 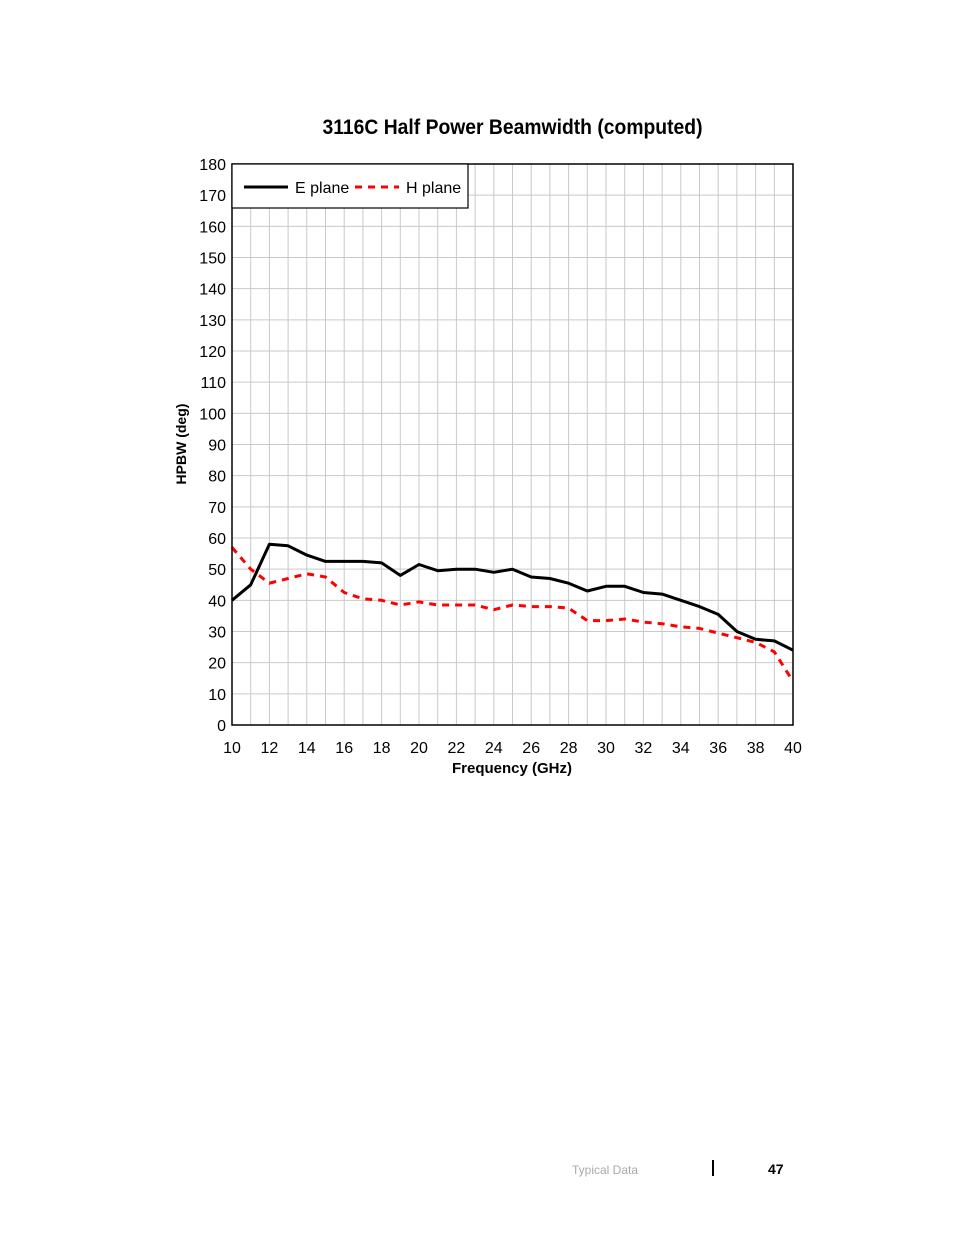 What do you see at coordinates (307, 748) in the screenshot?
I see `x-tick-label: 14` at bounding box center [307, 748].